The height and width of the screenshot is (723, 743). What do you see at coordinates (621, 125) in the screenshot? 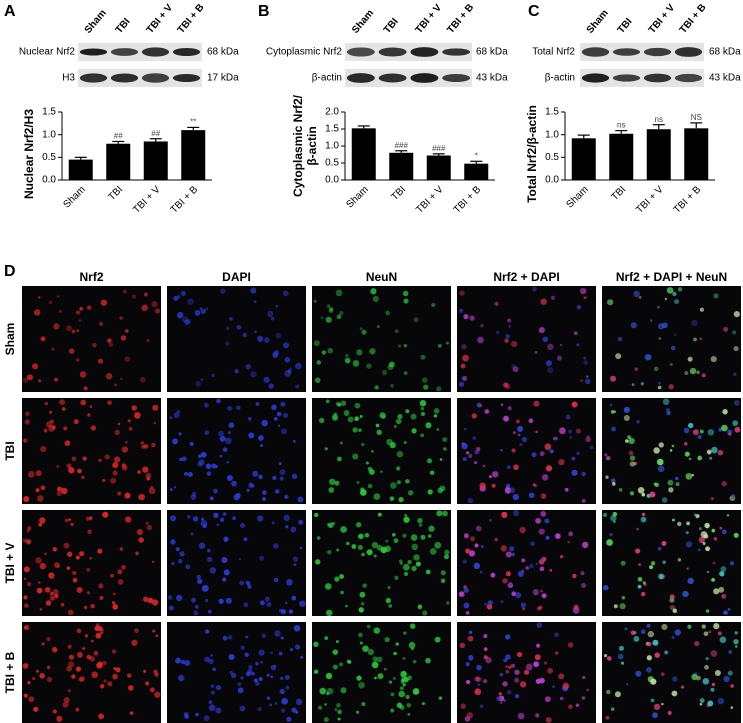
I see `significance-label: ns` at bounding box center [621, 125].